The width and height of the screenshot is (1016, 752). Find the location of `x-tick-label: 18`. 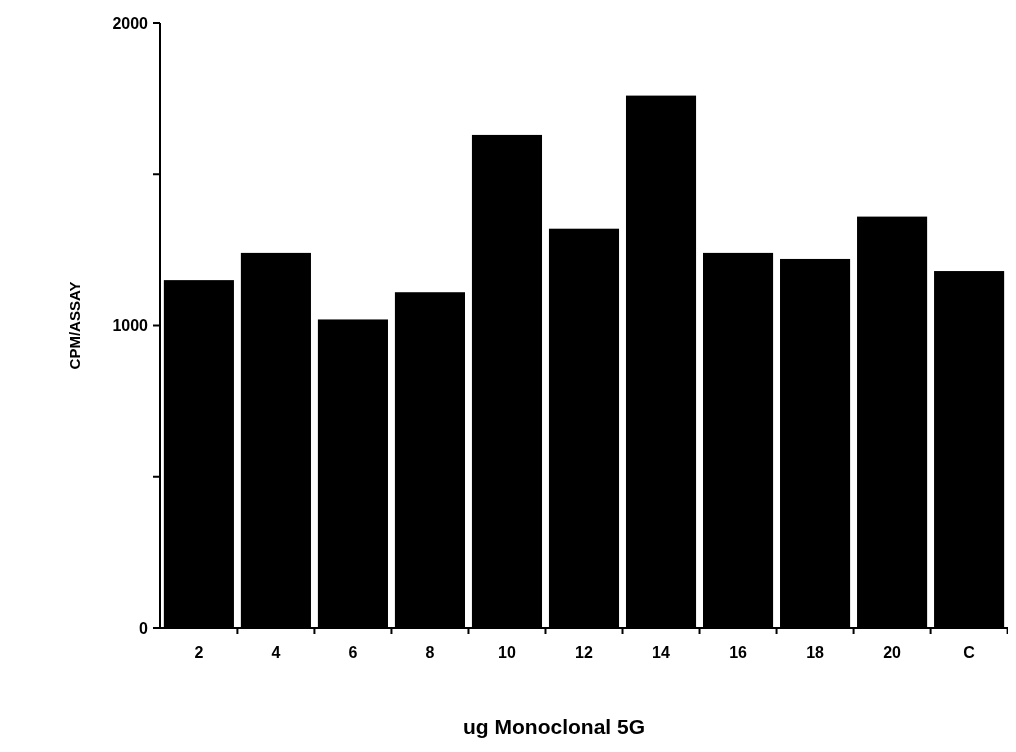

x-tick-label: 18 is located at coordinates (815, 652).